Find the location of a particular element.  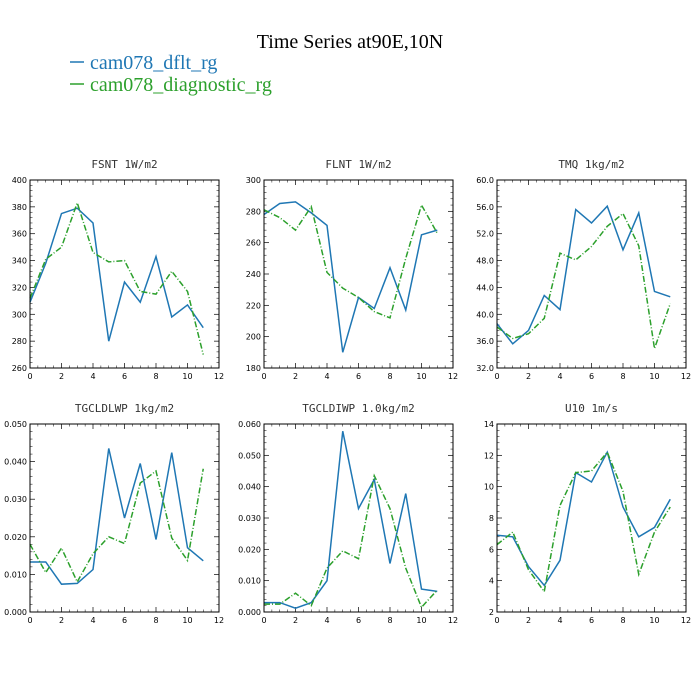

panel-title: FLNT 1W/m2 is located at coordinates (358, 164).